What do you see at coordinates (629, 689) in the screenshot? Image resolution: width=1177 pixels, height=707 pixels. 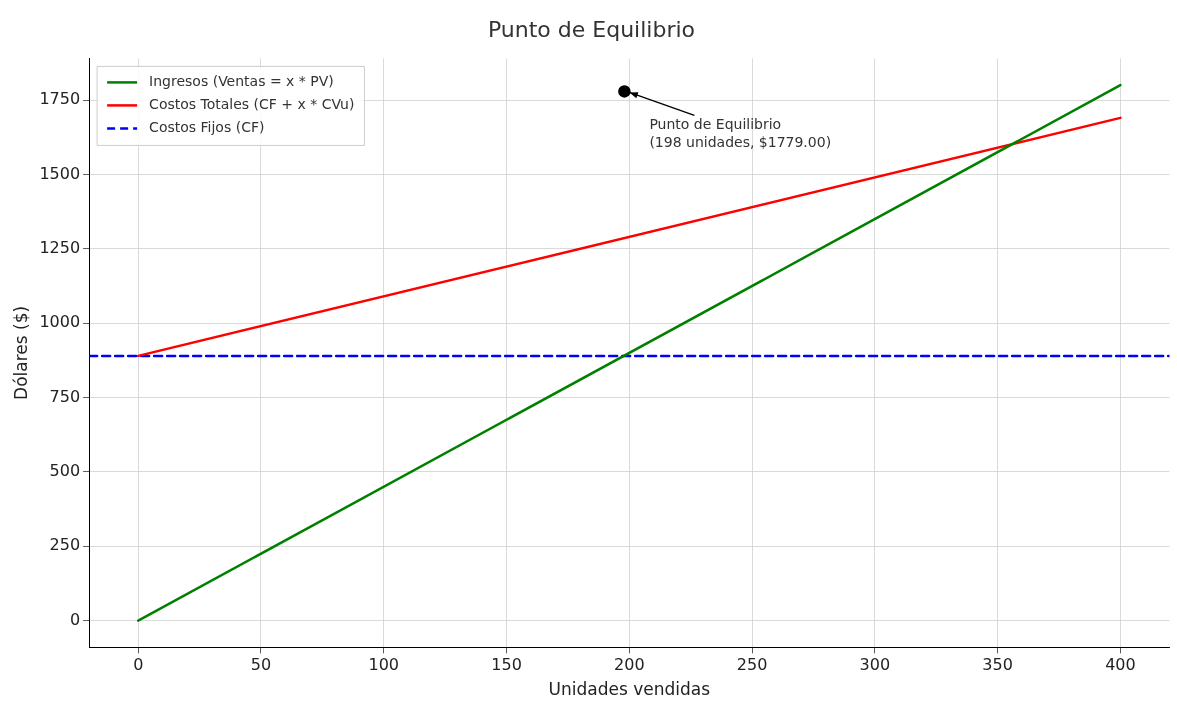 I see `x-axis-title: Unidades vendidas` at bounding box center [629, 689].